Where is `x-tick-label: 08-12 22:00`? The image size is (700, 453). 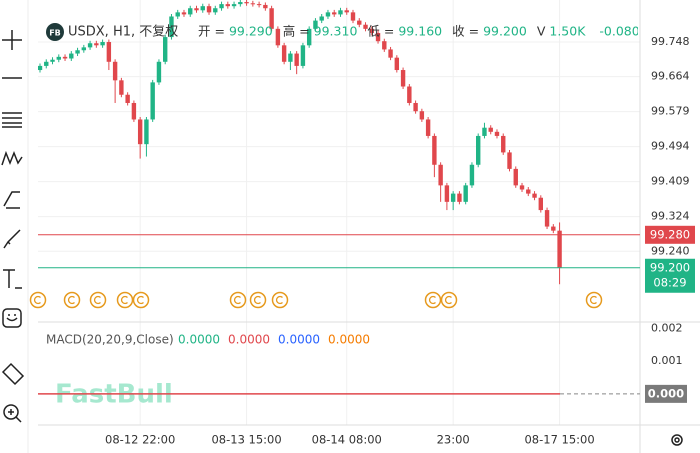
x-tick-label: 08-12 22:00 is located at coordinates (140, 440).